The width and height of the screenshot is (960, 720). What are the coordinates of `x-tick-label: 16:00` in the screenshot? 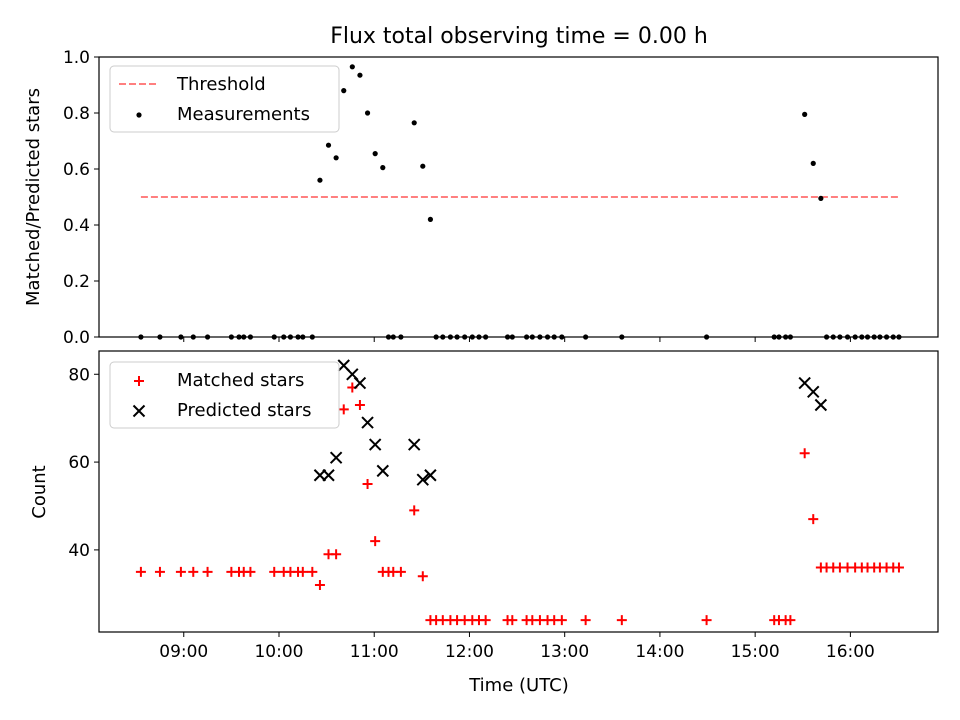 It's located at (850, 652).